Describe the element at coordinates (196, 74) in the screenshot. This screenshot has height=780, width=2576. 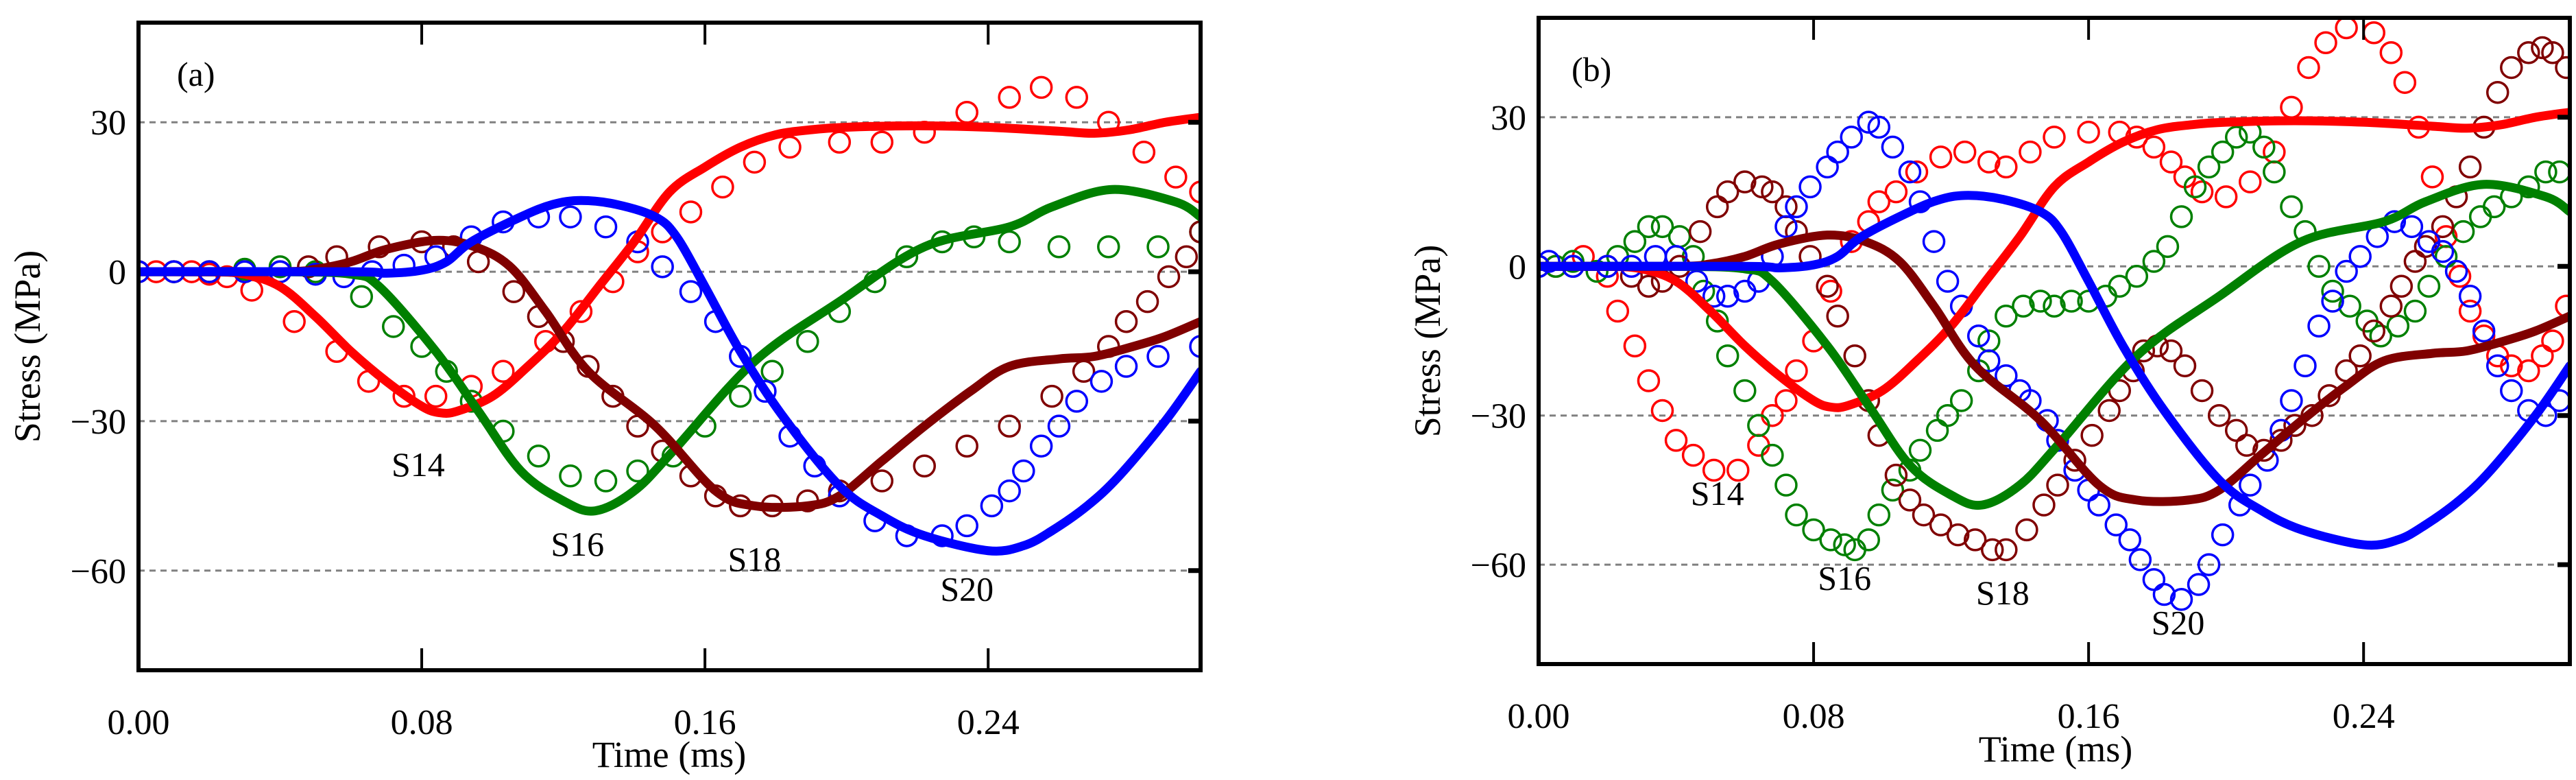
I see `panel-label: (a)` at that location.